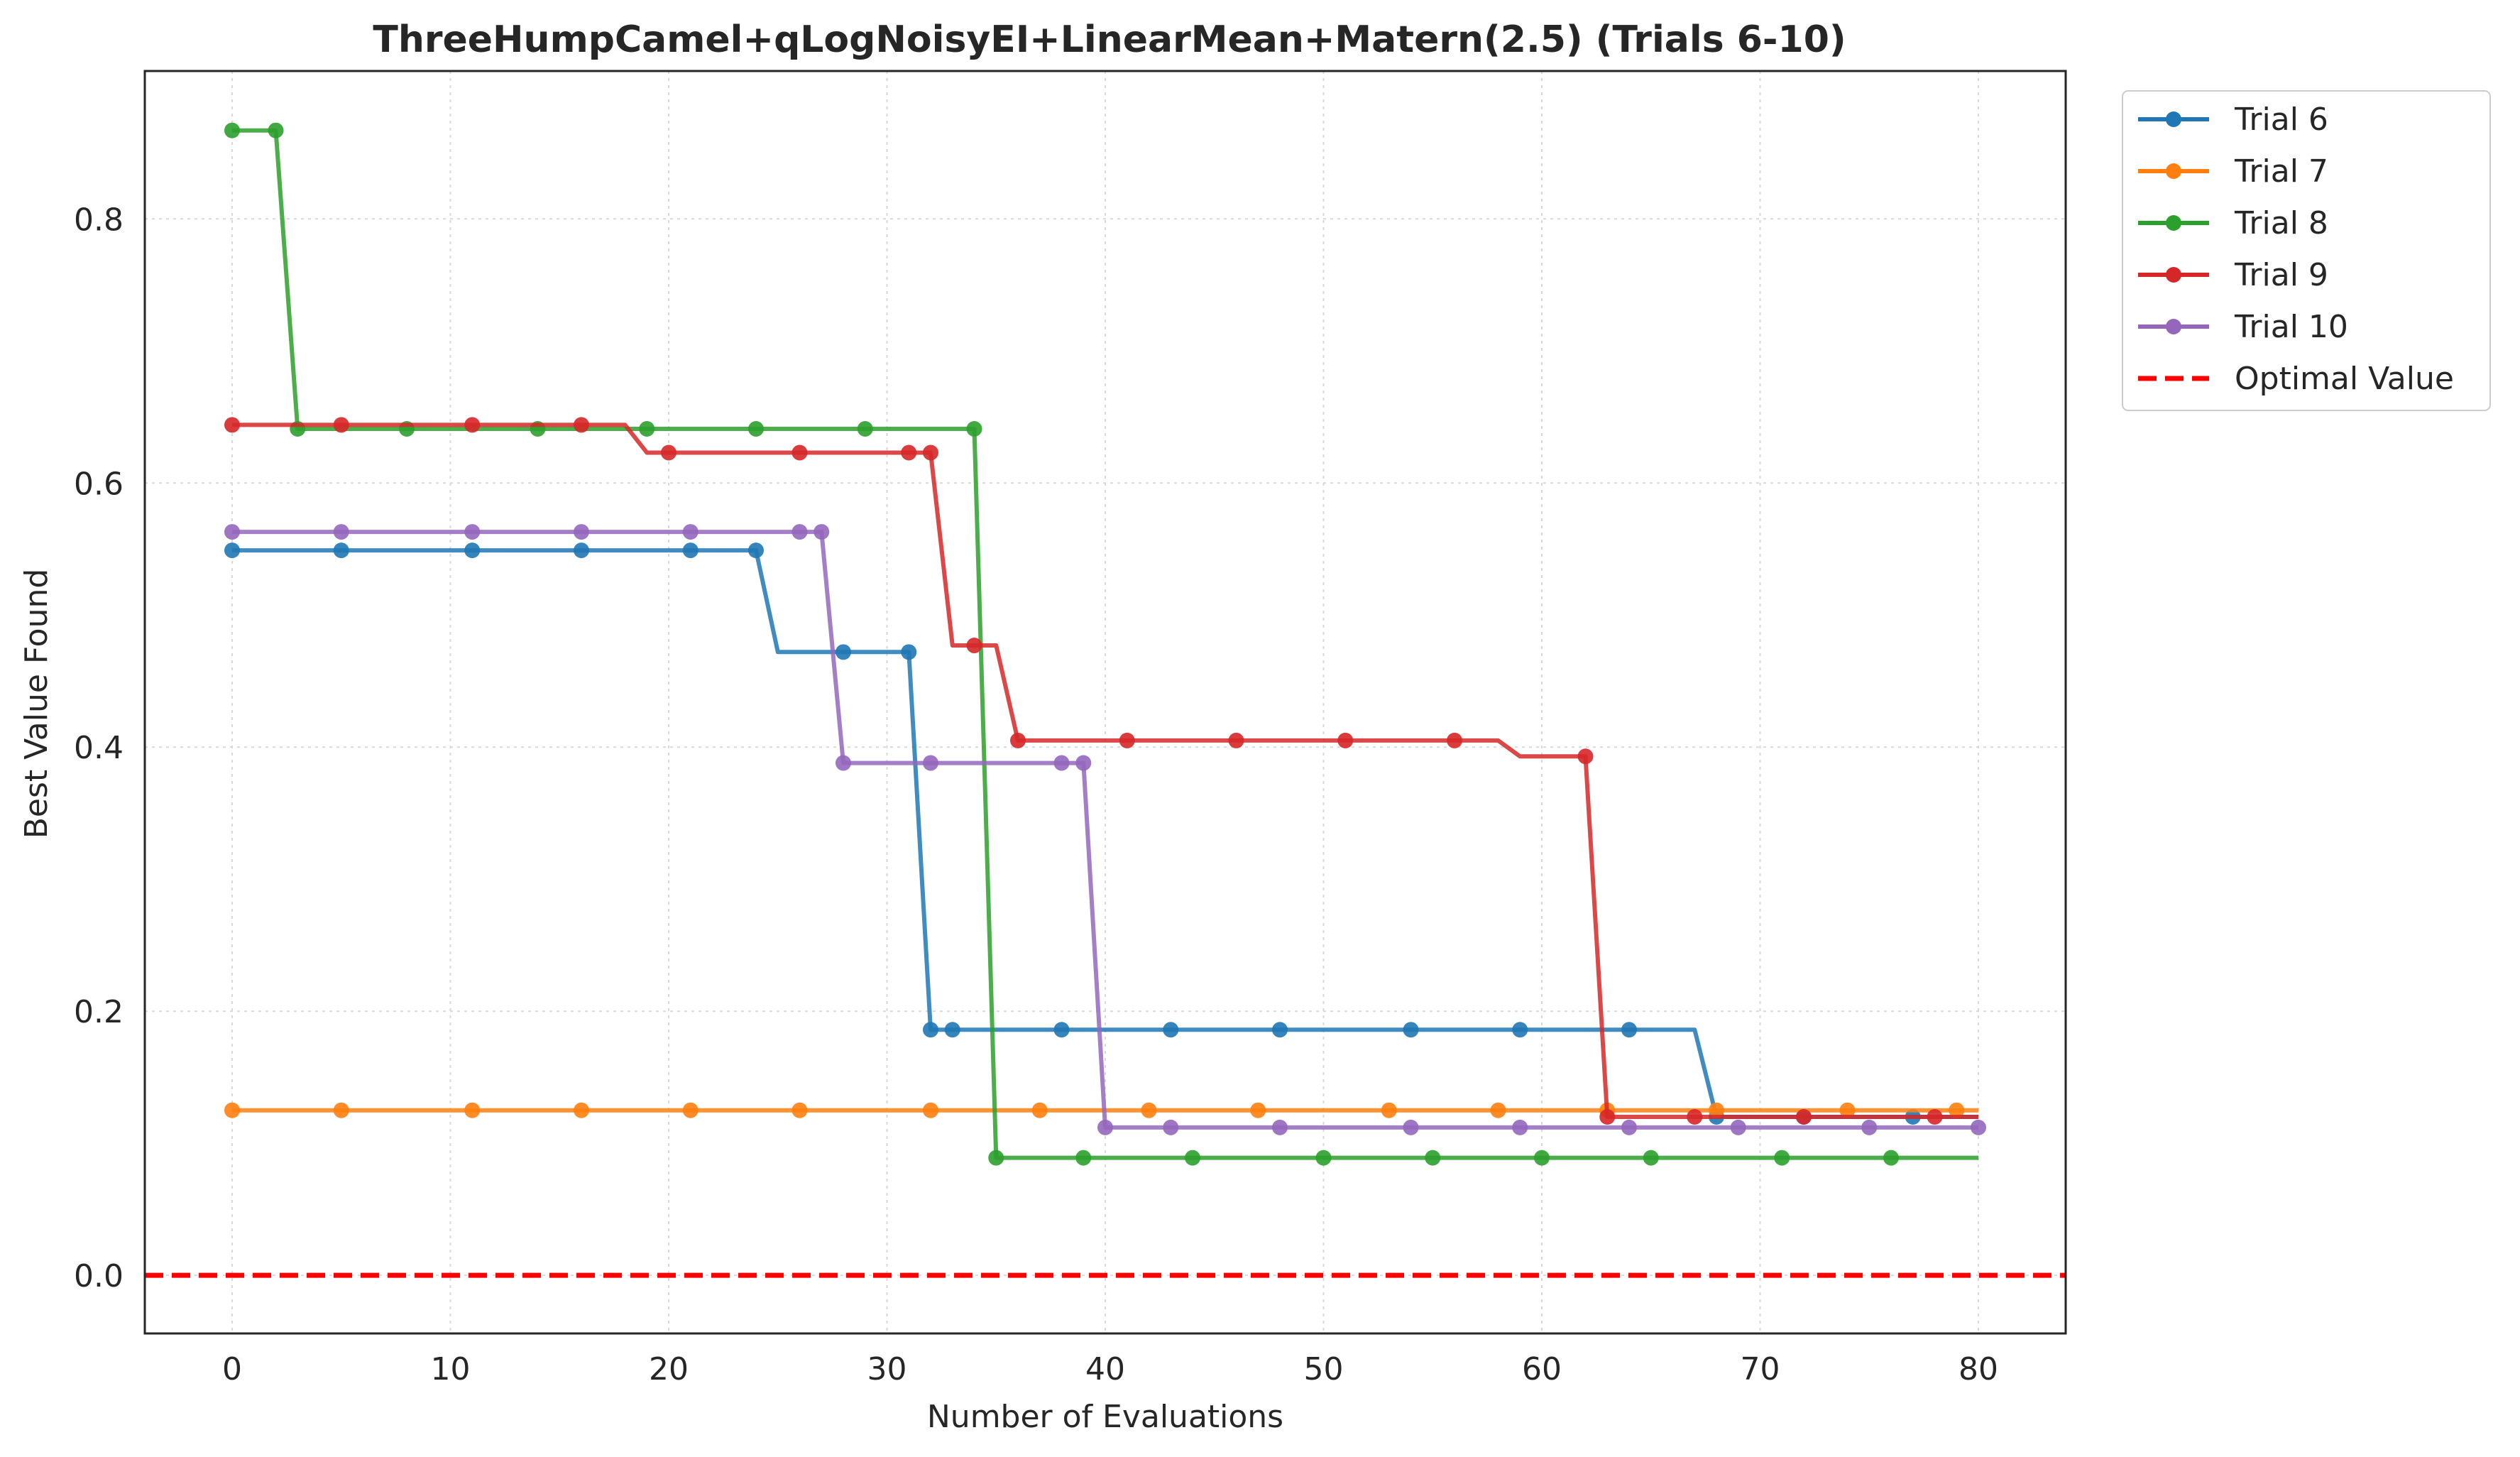 This screenshot has width=2520, height=1457. Describe the element at coordinates (99, 220) in the screenshot. I see `y-tick-label: 0.8` at that location.